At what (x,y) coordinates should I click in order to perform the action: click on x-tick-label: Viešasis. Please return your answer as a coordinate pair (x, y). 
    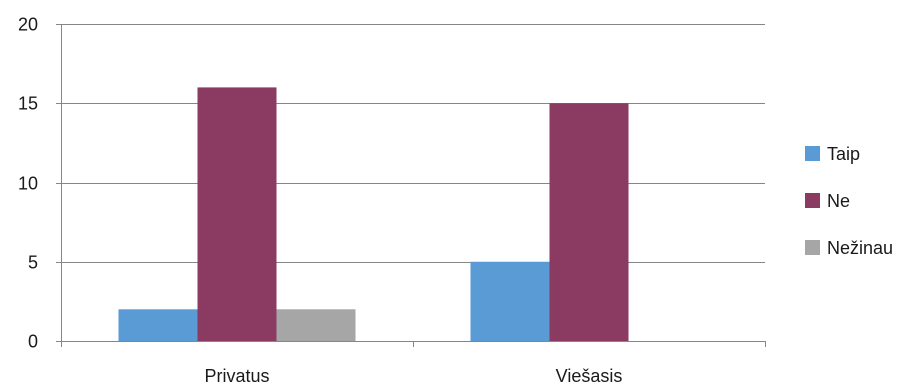
    Looking at the image, I should click on (589, 375).